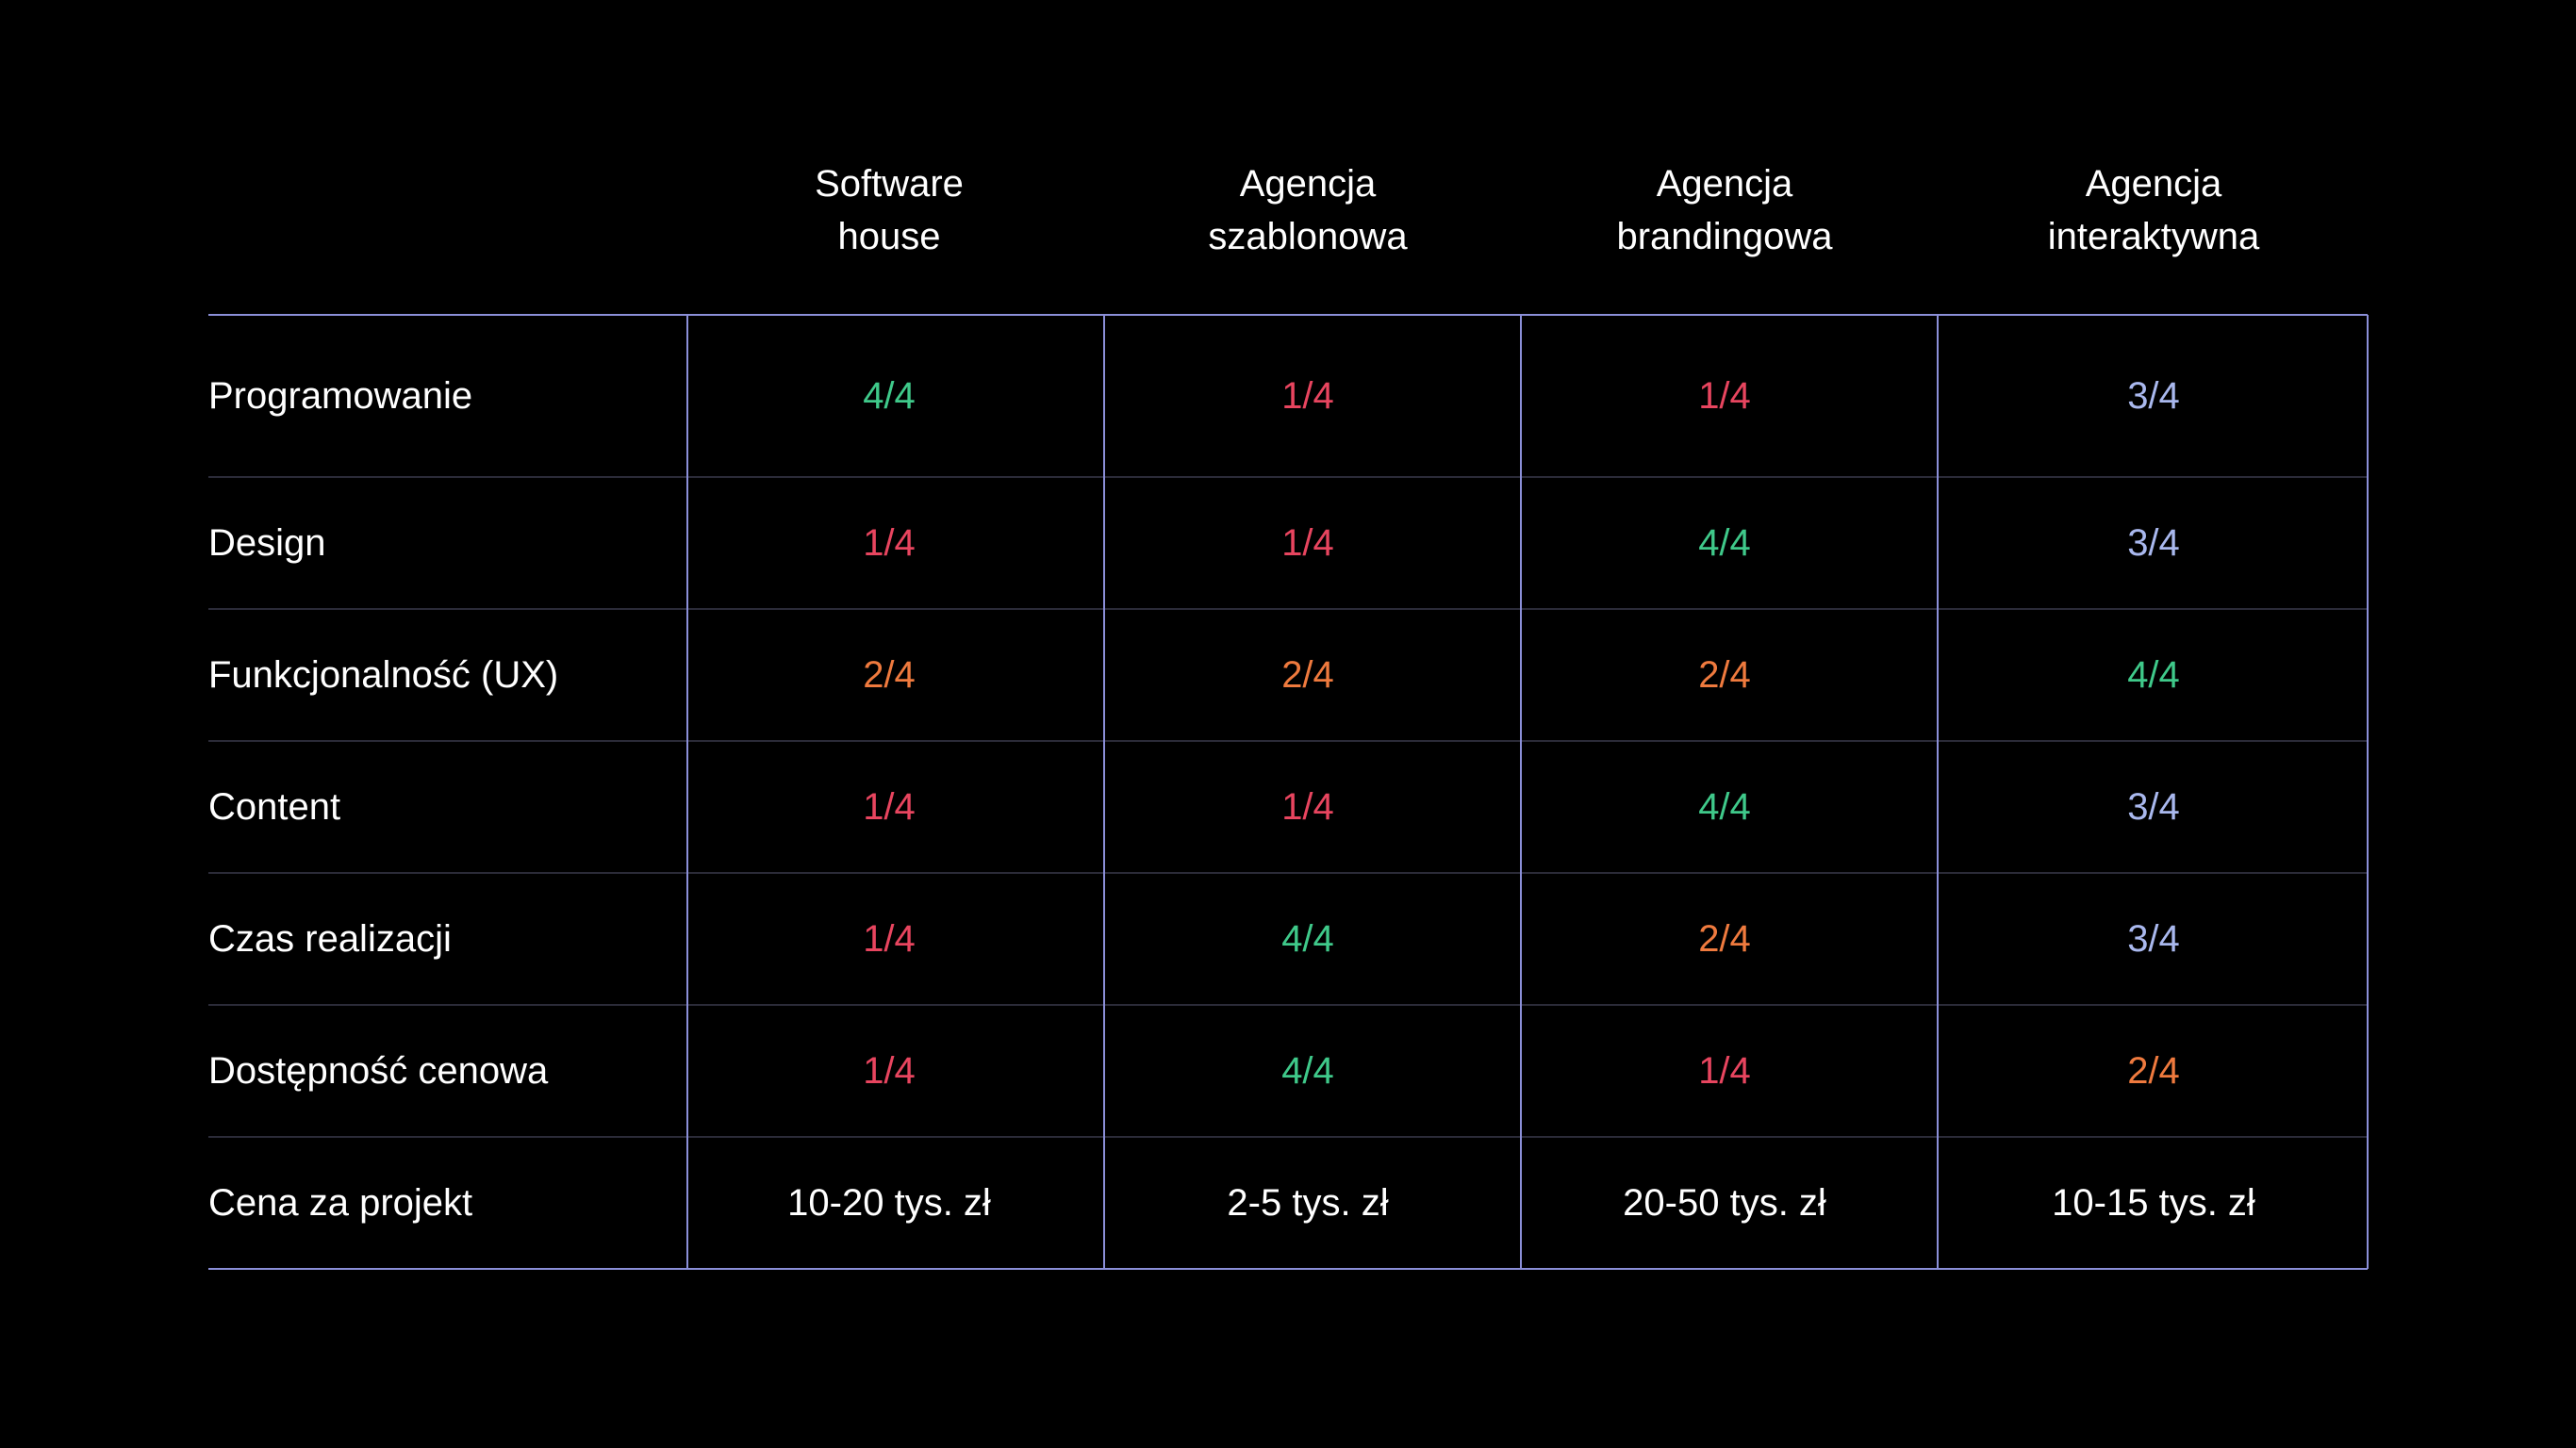 This screenshot has height=1448, width=2576. Describe the element at coordinates (267, 543) in the screenshot. I see `row-label: Design` at that location.